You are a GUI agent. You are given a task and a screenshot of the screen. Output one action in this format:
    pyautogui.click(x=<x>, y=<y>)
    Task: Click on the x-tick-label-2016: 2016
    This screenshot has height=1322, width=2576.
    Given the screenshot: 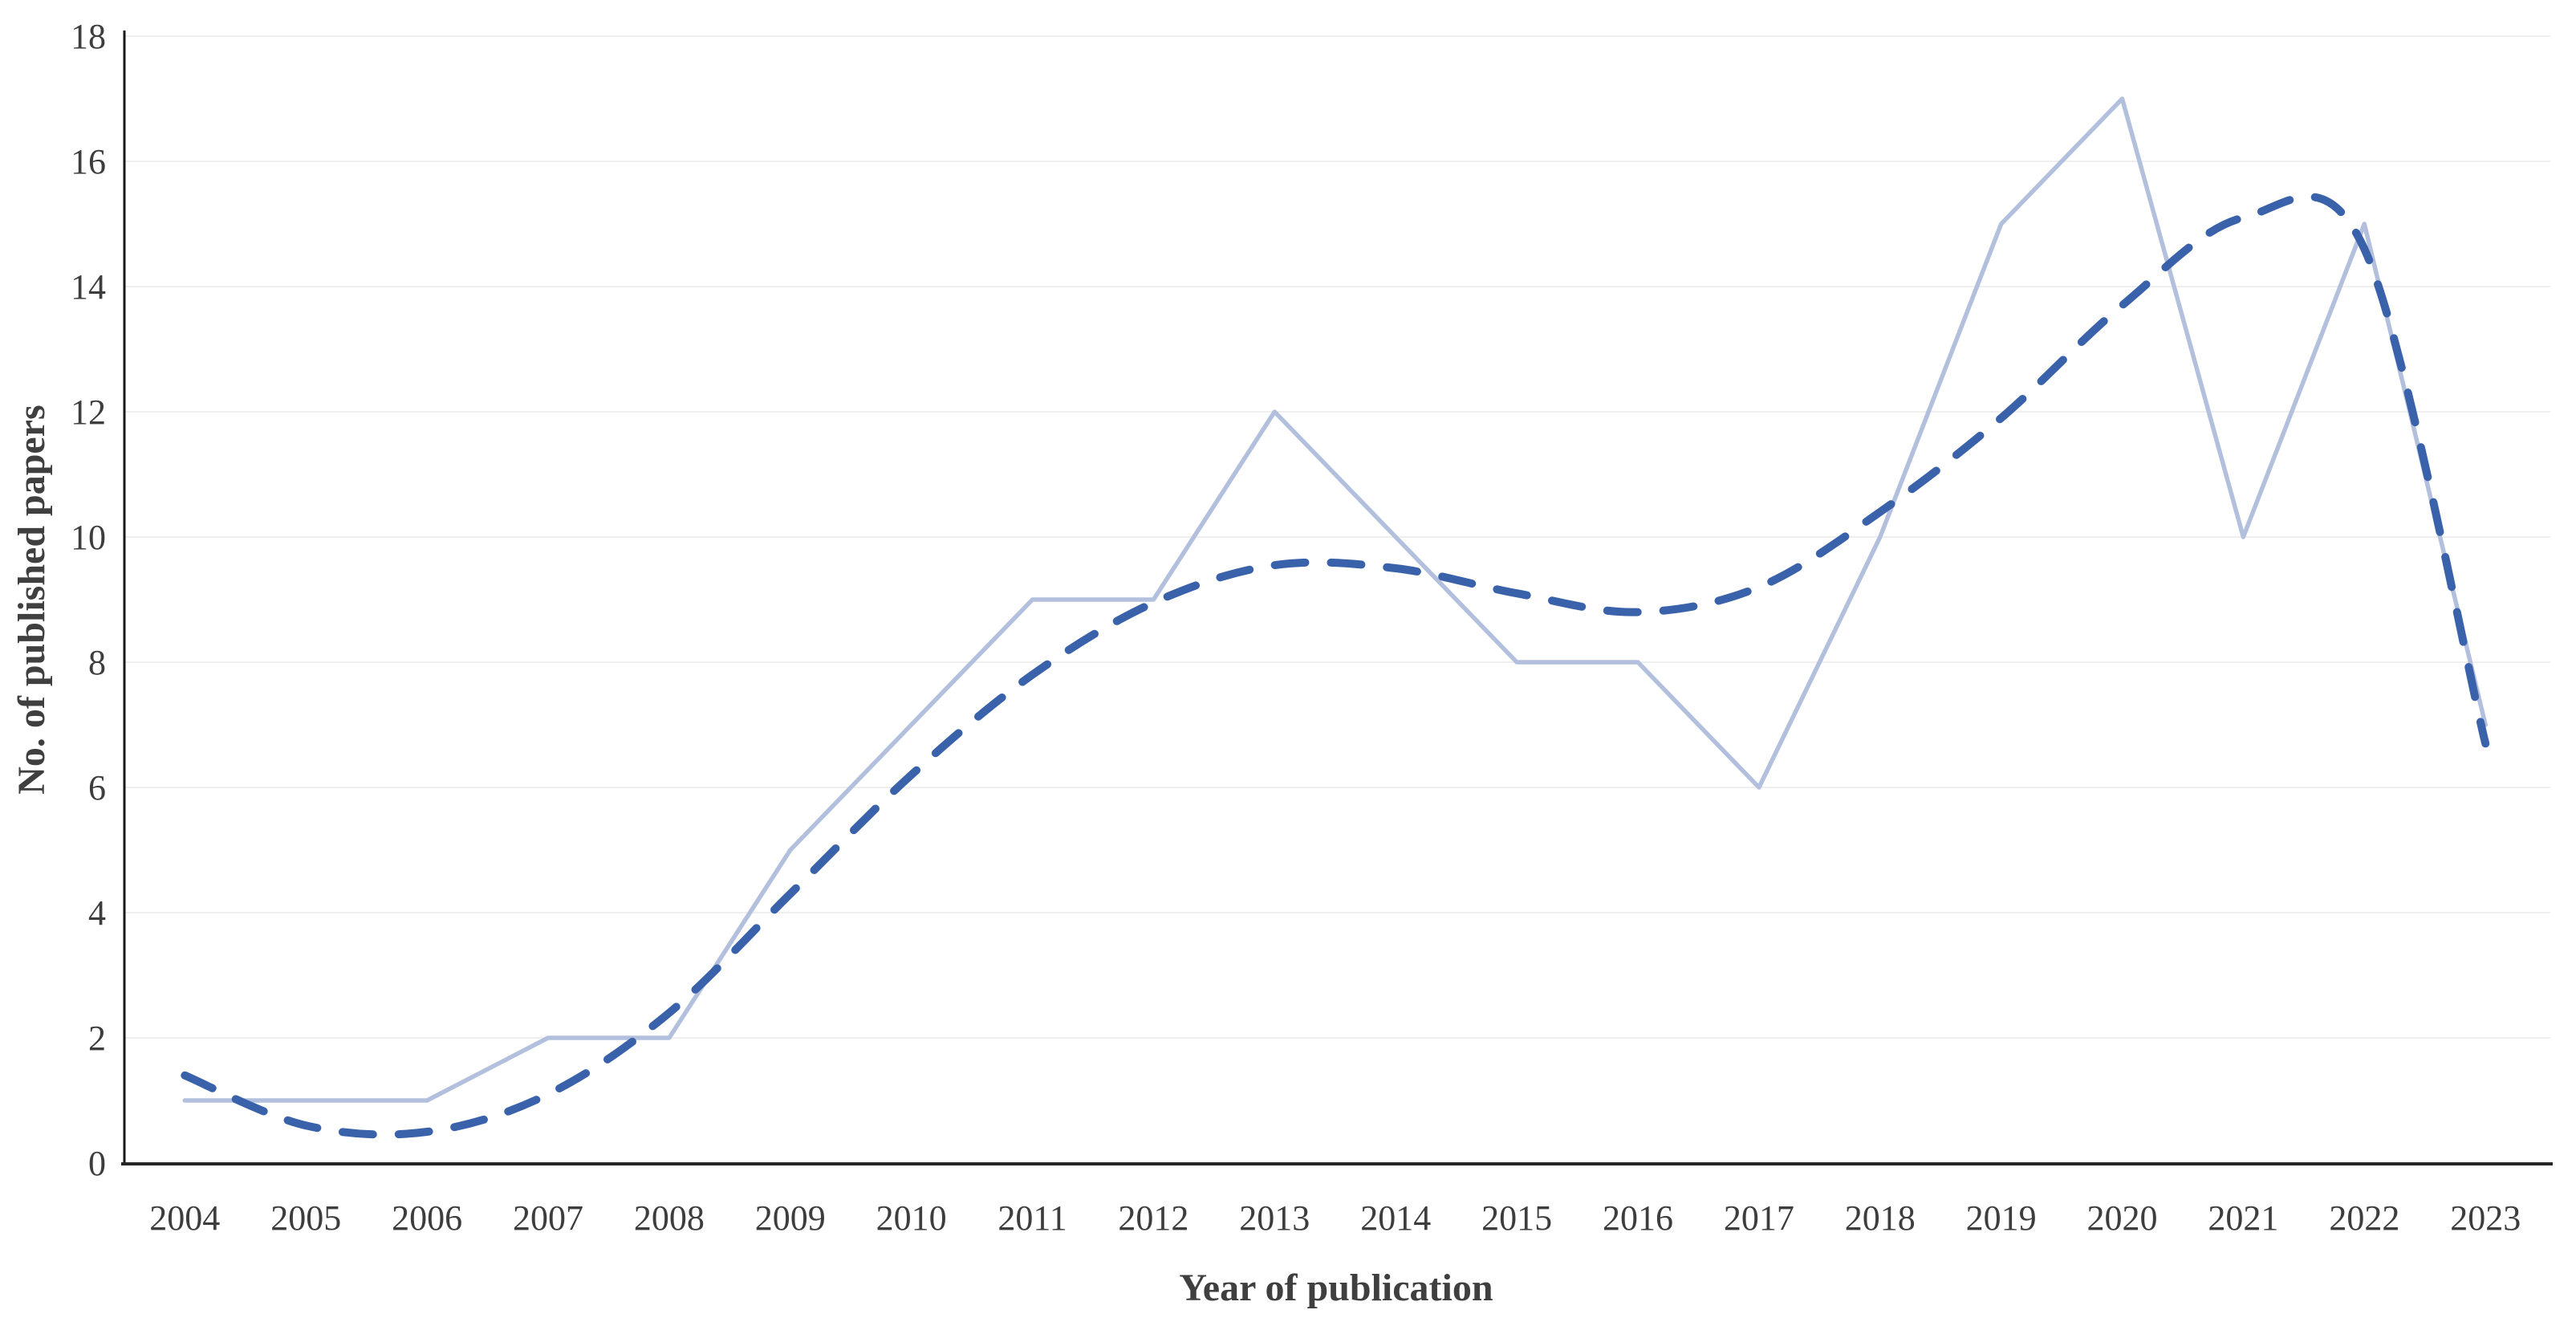 What is the action you would take?
    pyautogui.click(x=1638, y=1218)
    